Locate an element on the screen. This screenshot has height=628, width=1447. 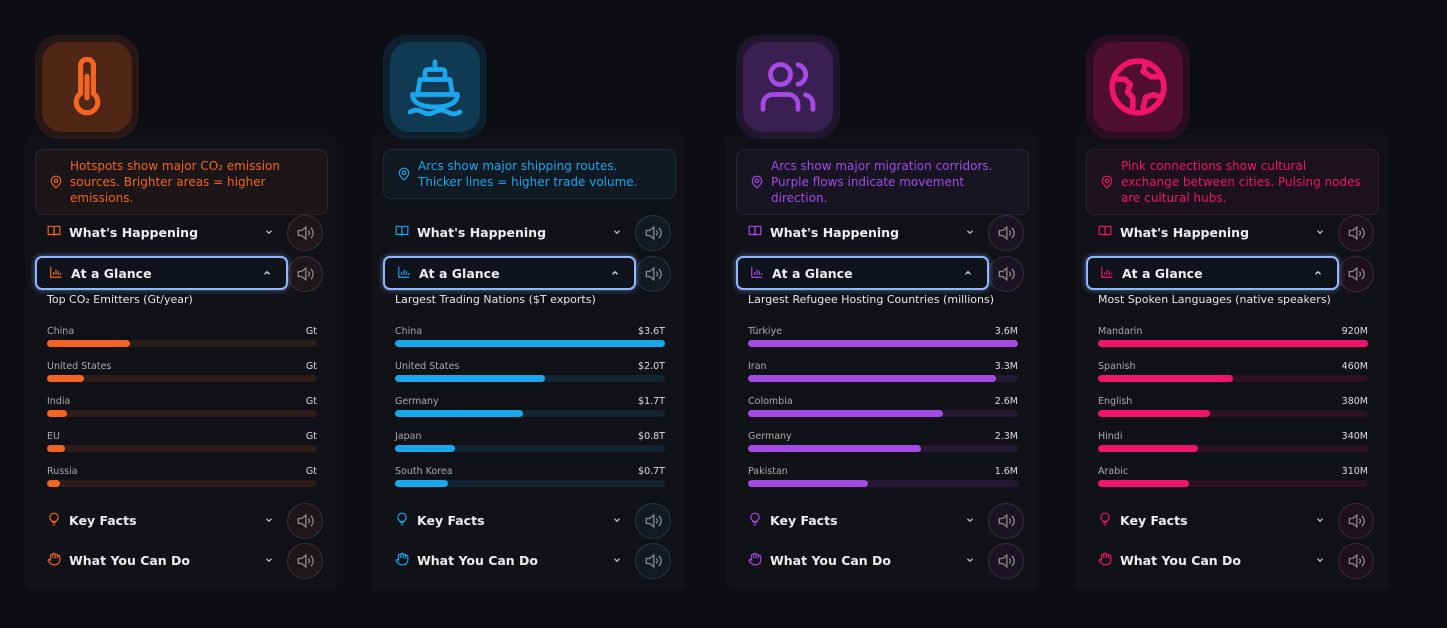
chart-item: Iran 3.3M is located at coordinates (883, 373).